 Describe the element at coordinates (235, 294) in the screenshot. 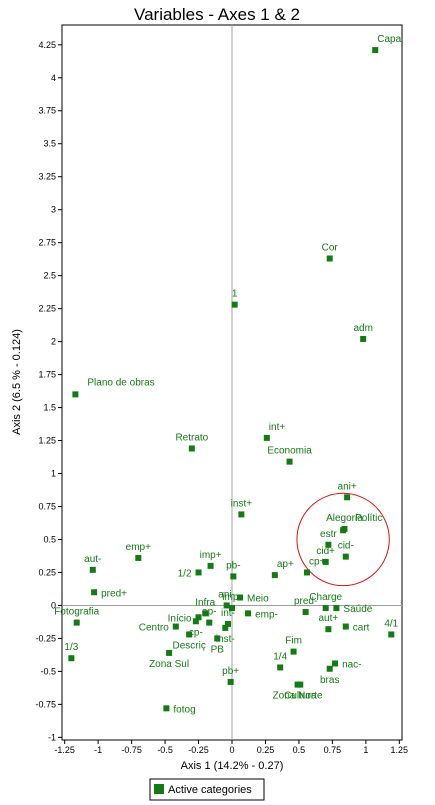

I see `point-label: 1` at that location.